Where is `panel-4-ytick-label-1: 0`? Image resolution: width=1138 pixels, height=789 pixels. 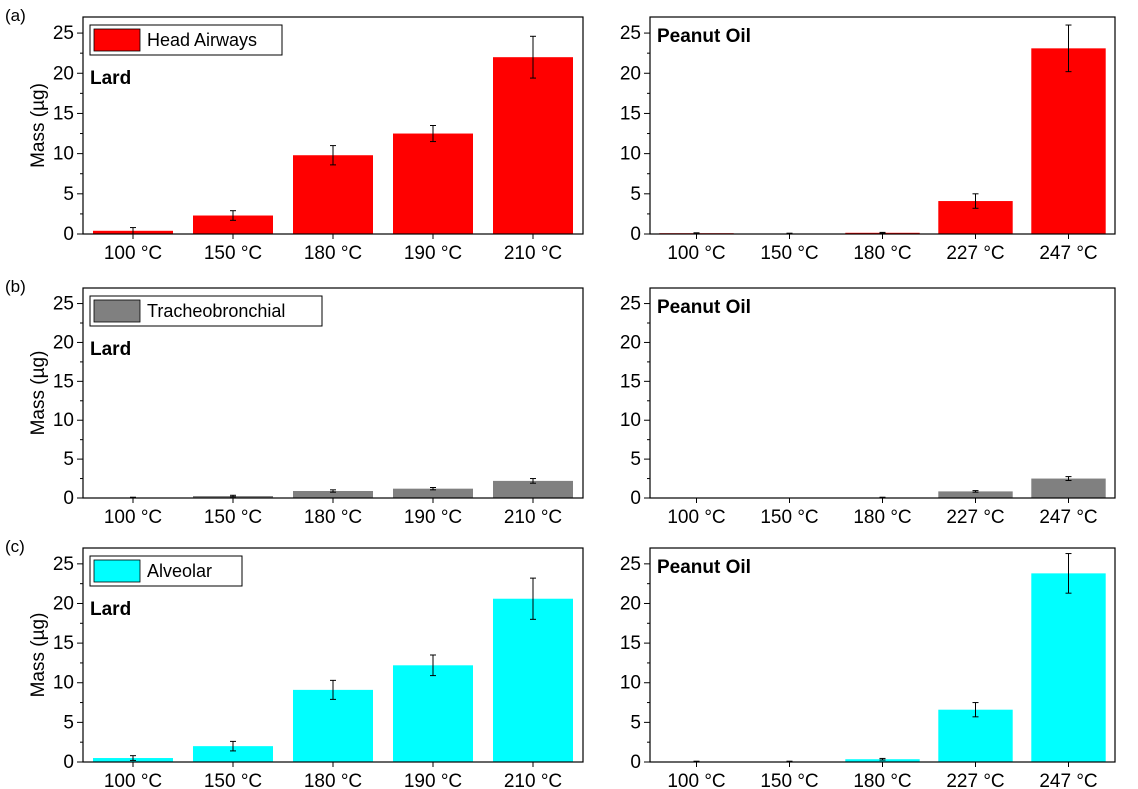
panel-4-ytick-label-1: 0 is located at coordinates (635, 498).